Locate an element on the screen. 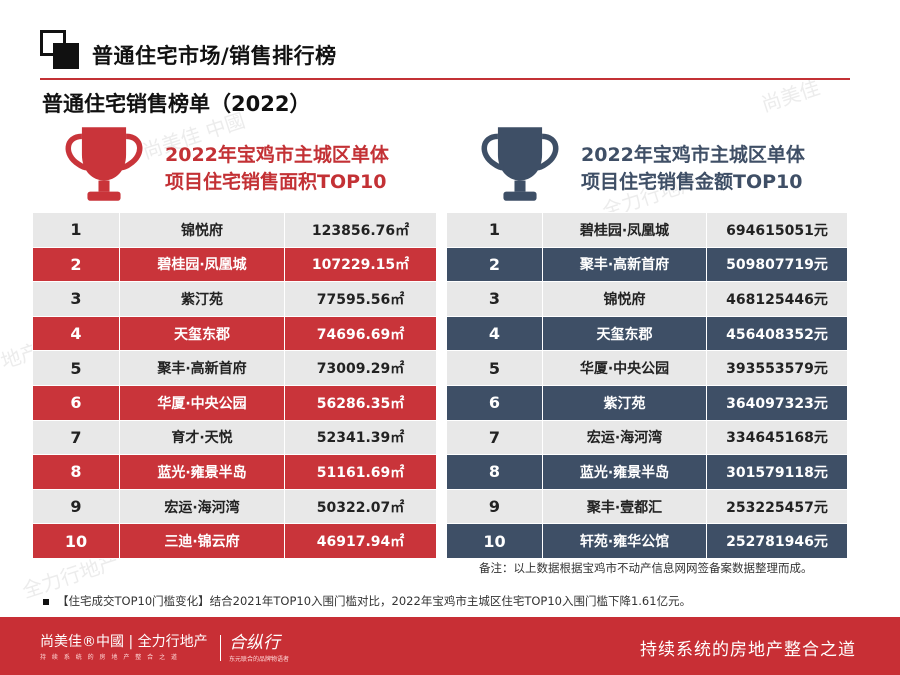 Image resolution: width=900 pixels, height=675 pixels. table-row: 5 聚丰·高新首府 73009.29㎡ is located at coordinates (234, 368).